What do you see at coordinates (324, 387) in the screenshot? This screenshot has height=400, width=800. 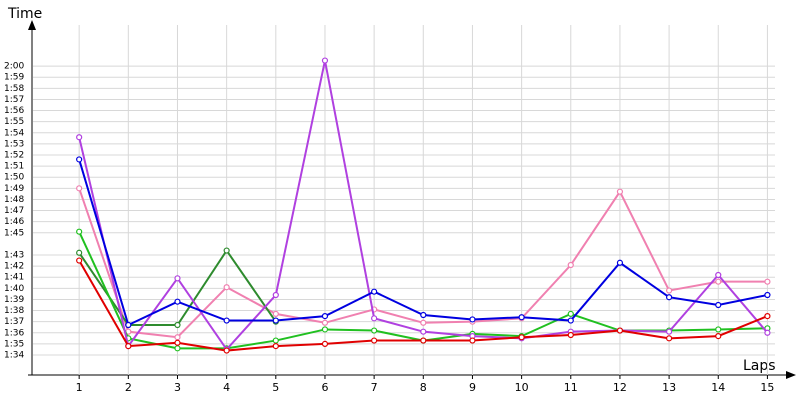 I see `x-tick-label: 6` at bounding box center [324, 387].